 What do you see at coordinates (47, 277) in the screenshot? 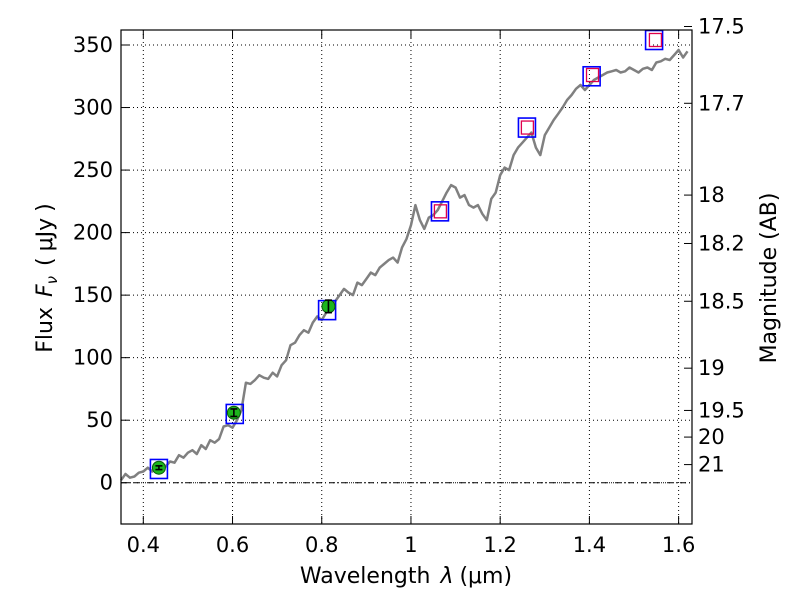
I see `y-axis-title: FluxFν(μJy)` at bounding box center [47, 277].